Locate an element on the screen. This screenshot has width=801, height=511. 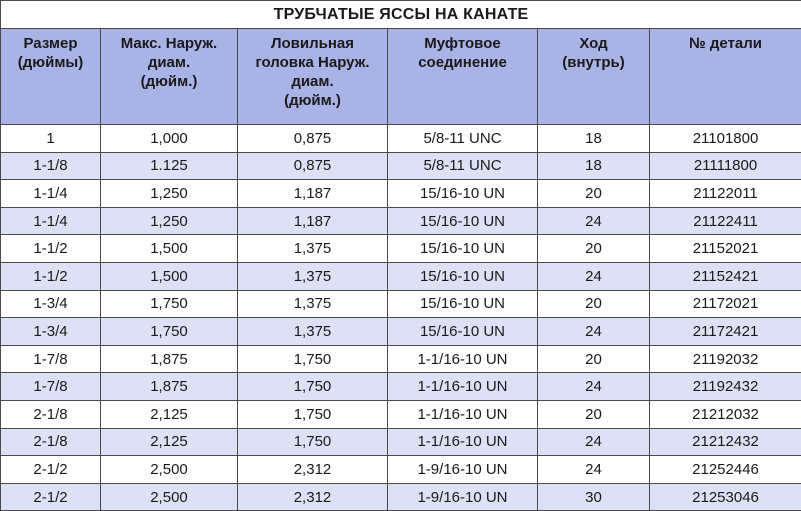
cell-part-number: 21111800 is located at coordinates (725, 166).